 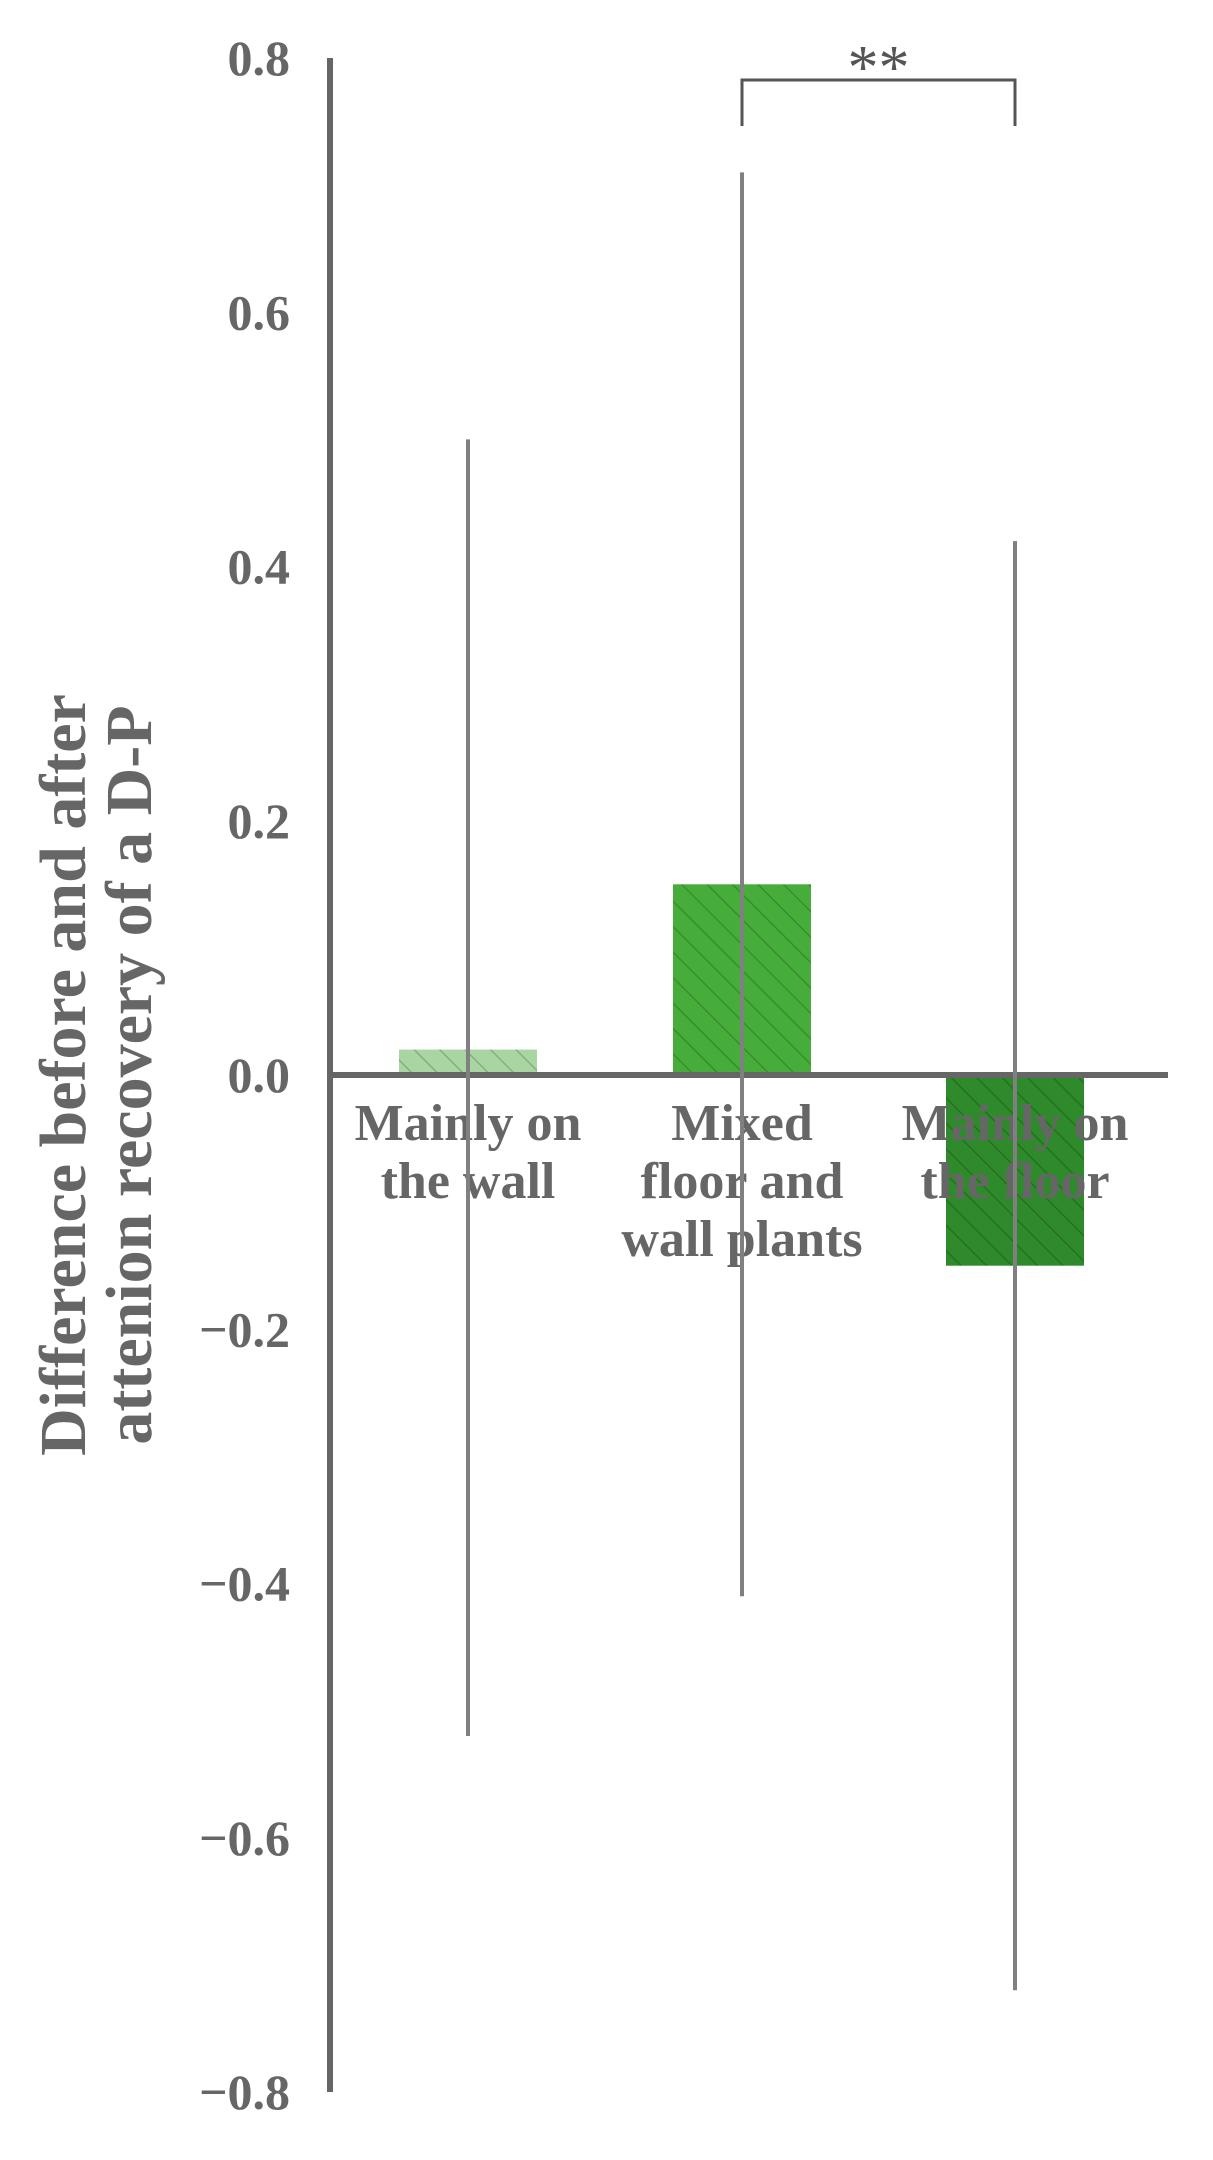 What do you see at coordinates (259, 1075) in the screenshot?
I see `y-tick-label: 0.0` at bounding box center [259, 1075].